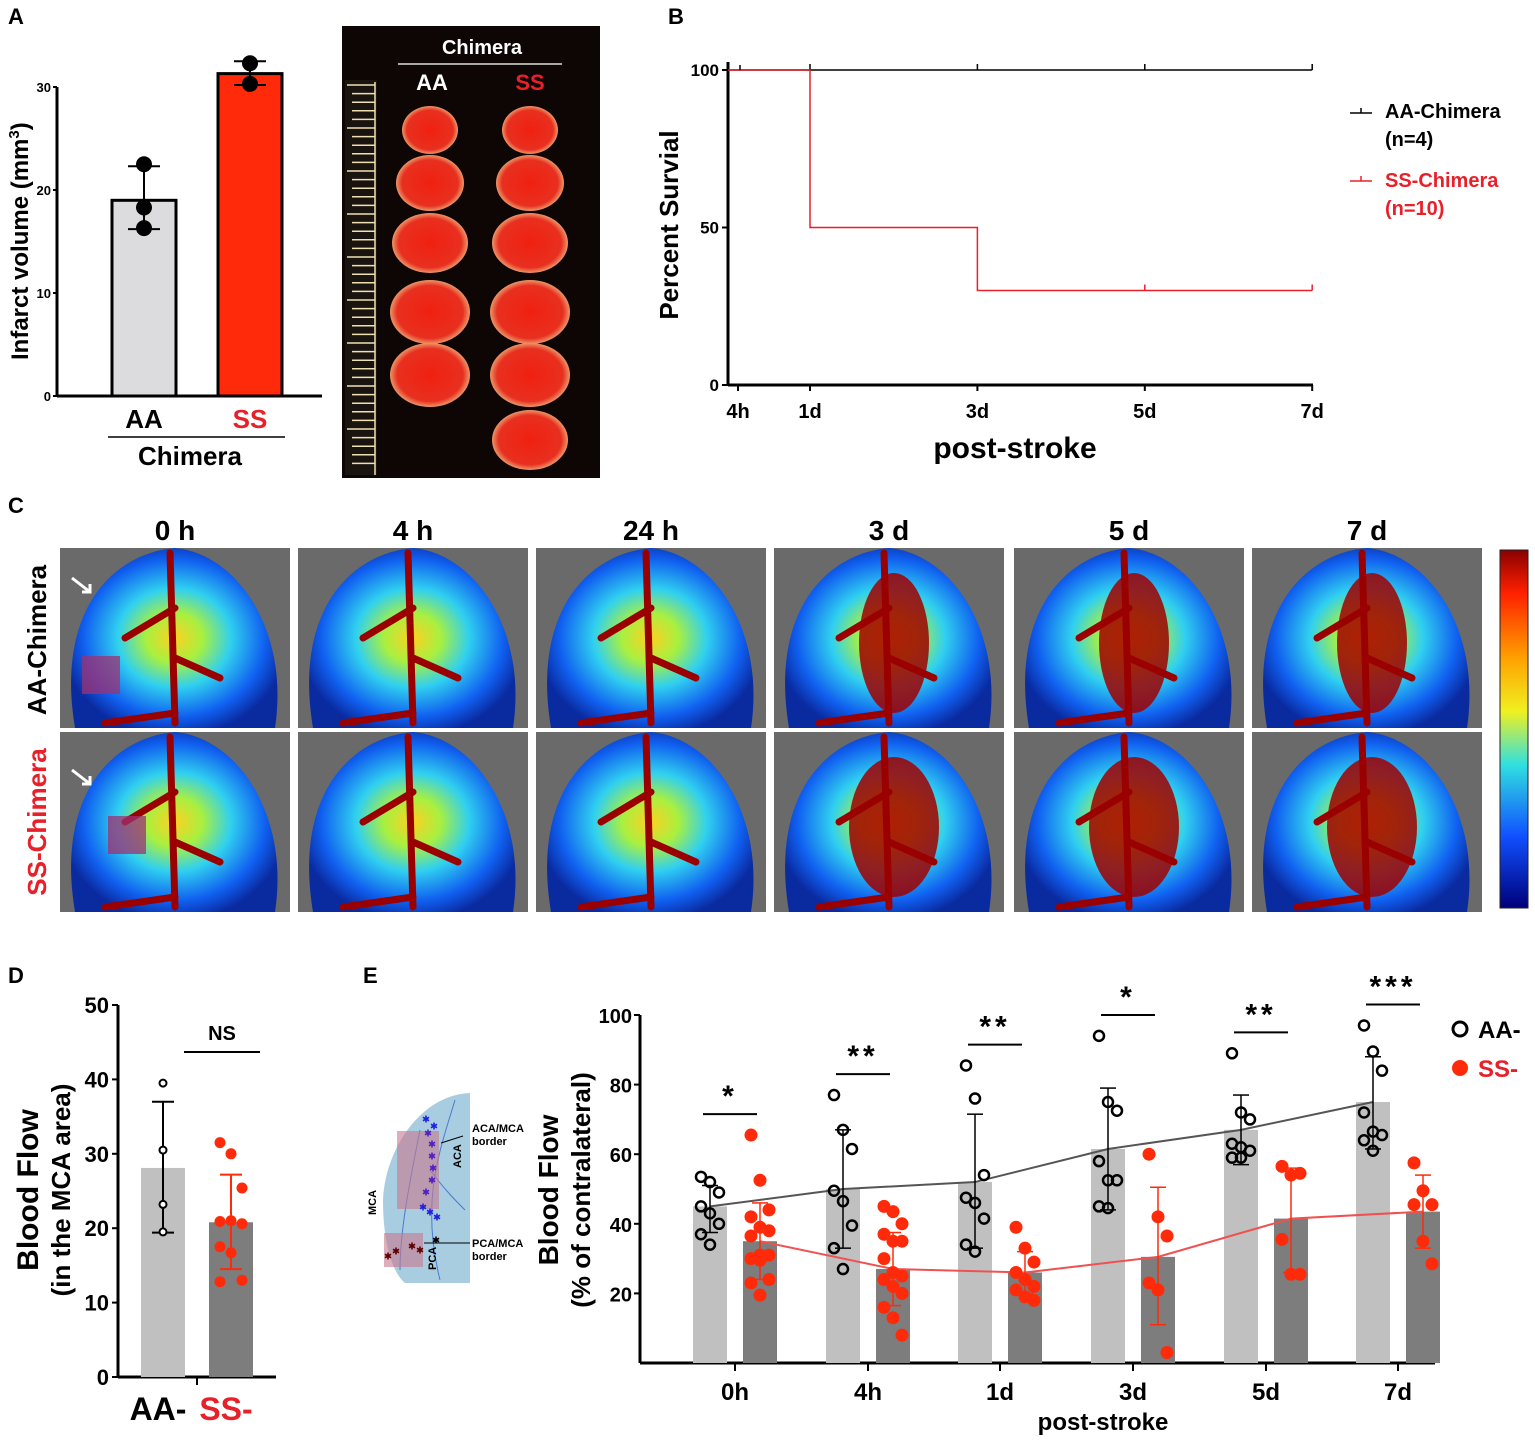 Image resolution: width=1535 pixels, height=1445 pixels. Describe the element at coordinates (497, 1244) in the screenshot. I see `pca-mca-label: PCA/MCA` at that location.